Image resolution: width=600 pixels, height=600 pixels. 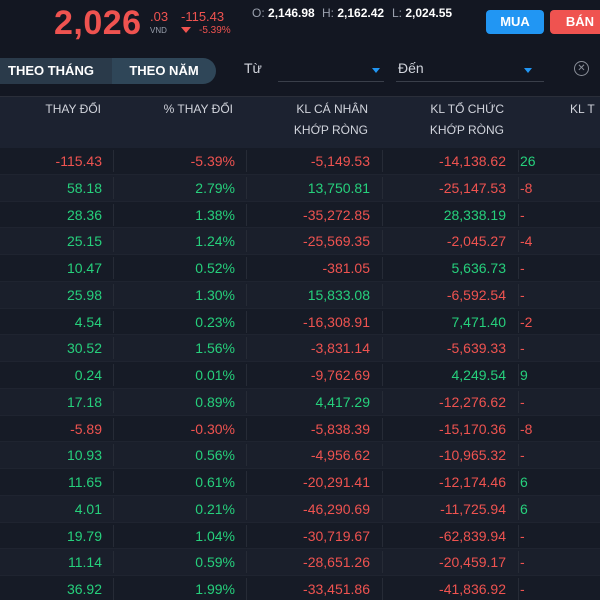 I want to click on table-row: 10.93 0.56% -4,956.62 -10,965.32-, so click(x=300, y=455).